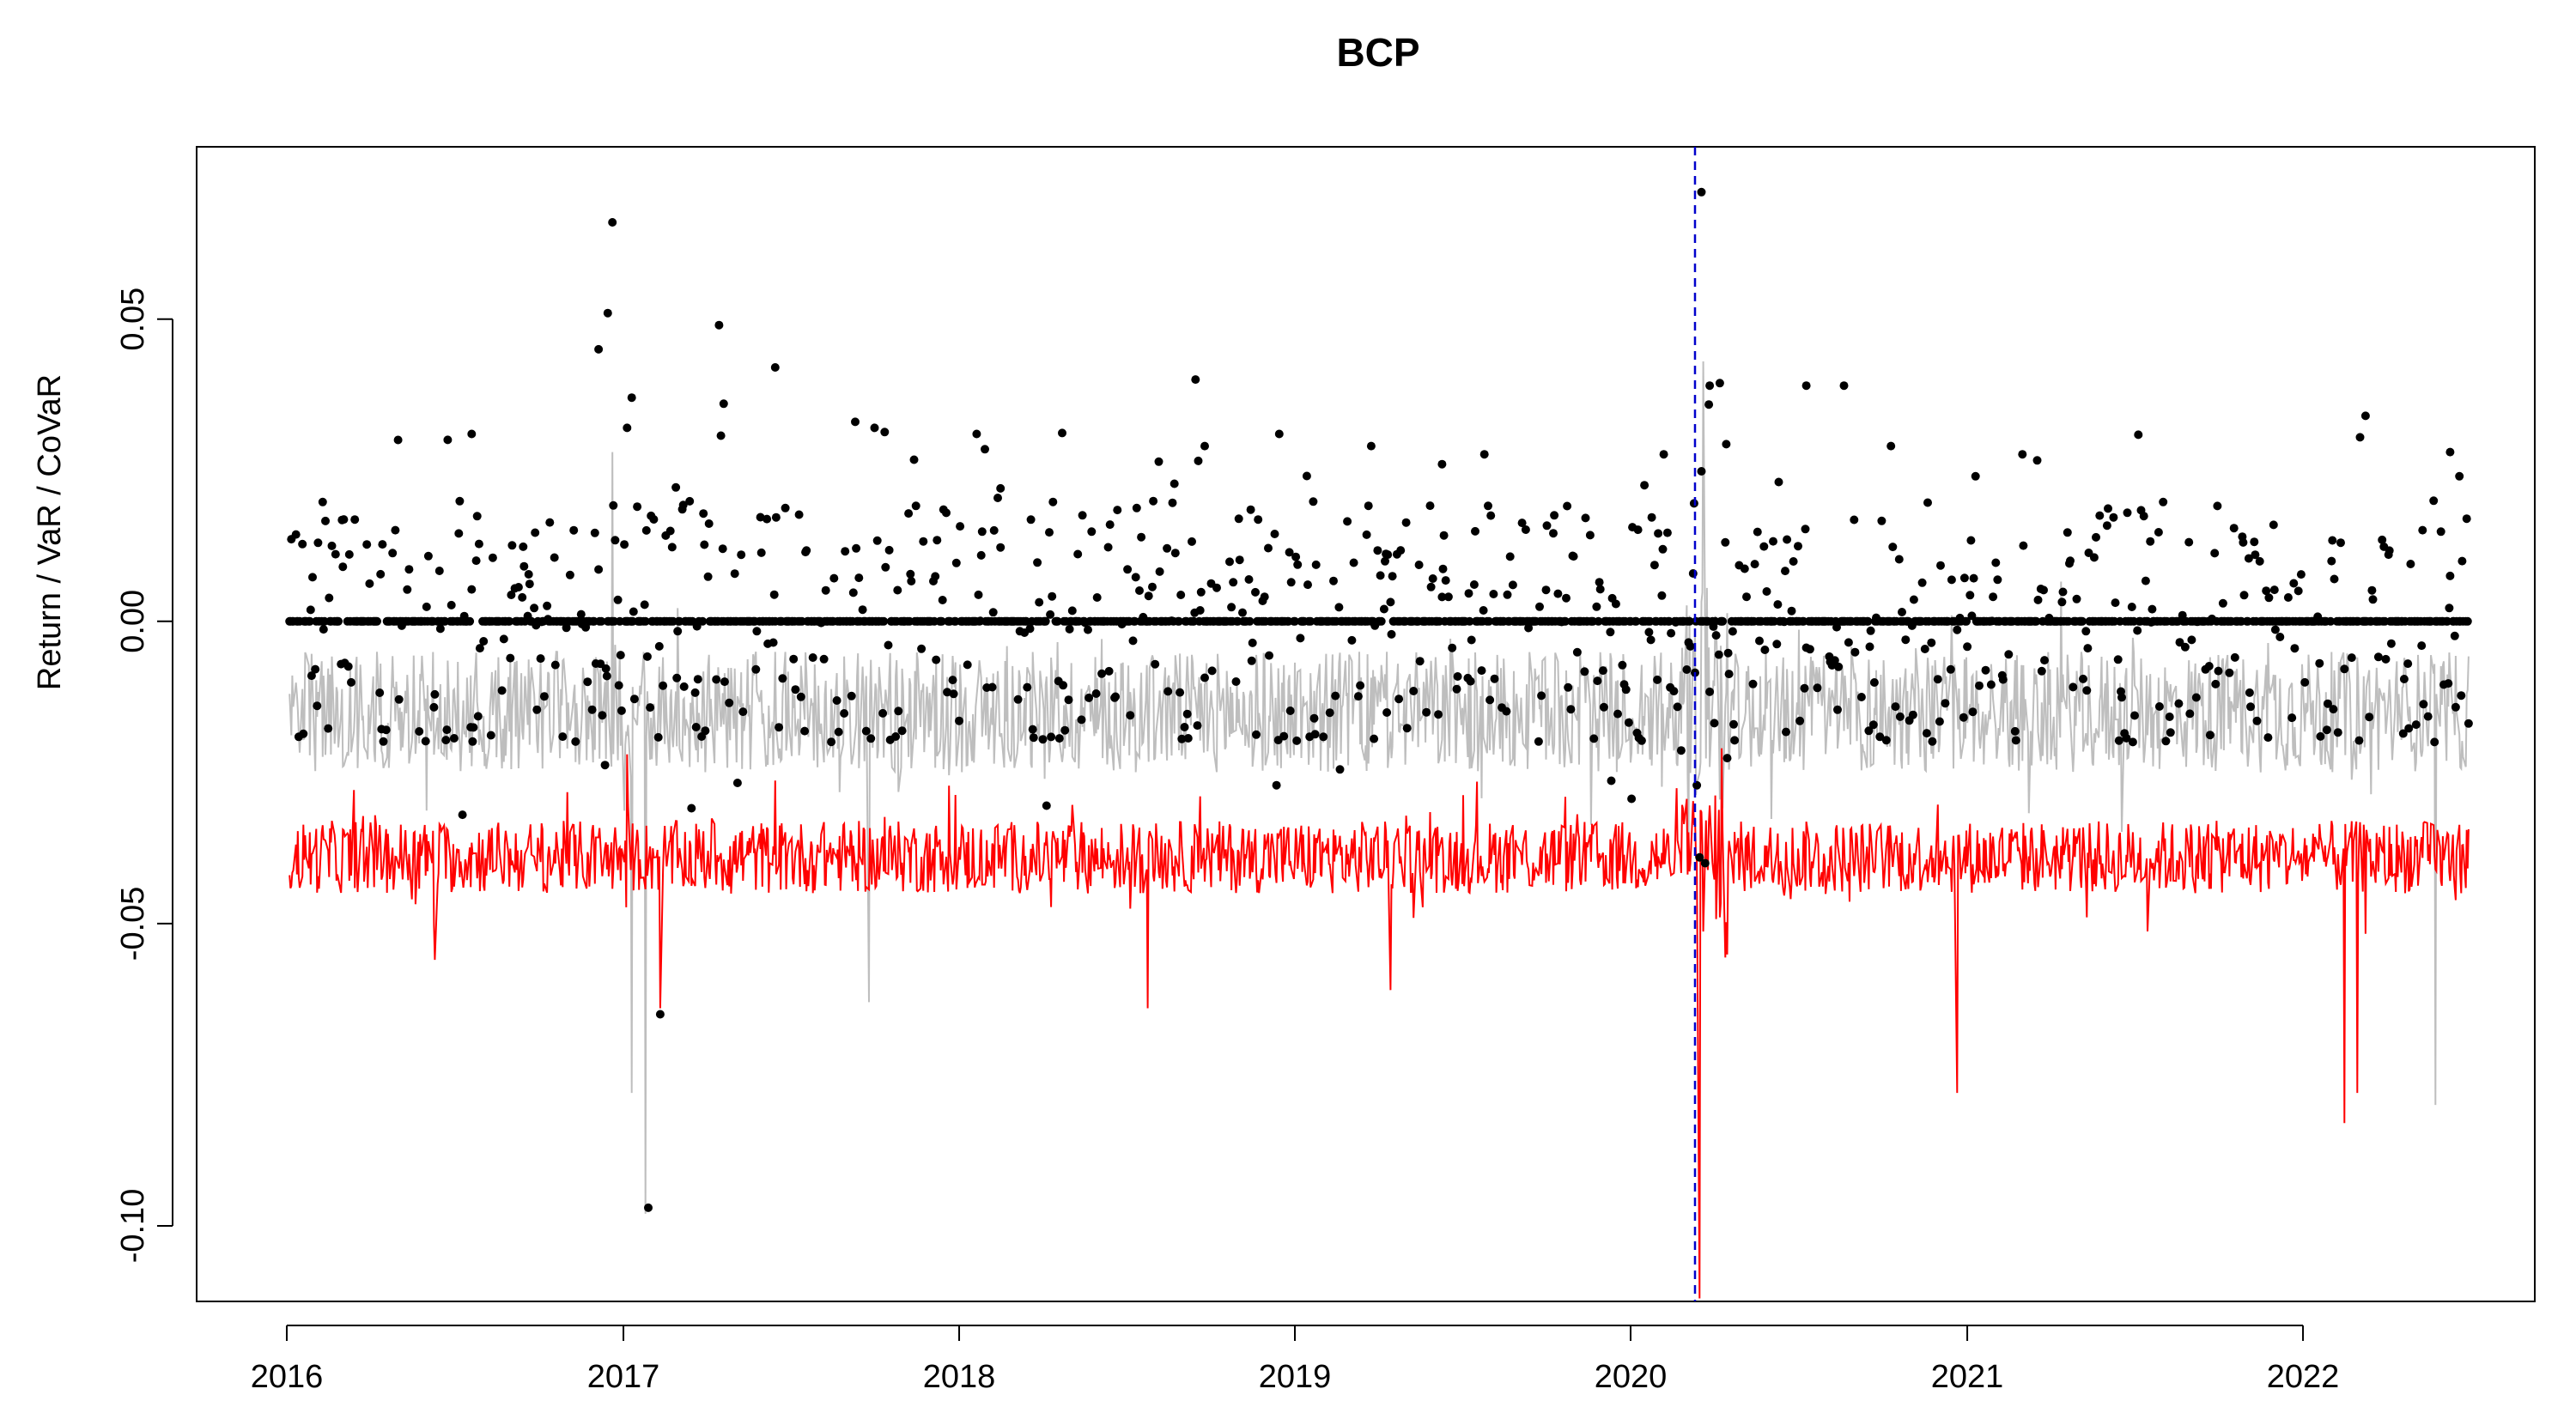 This screenshot has height=1401, width=2576. What do you see at coordinates (1631, 1377) in the screenshot?
I see `x-tick-label: 2020` at bounding box center [1631, 1377].